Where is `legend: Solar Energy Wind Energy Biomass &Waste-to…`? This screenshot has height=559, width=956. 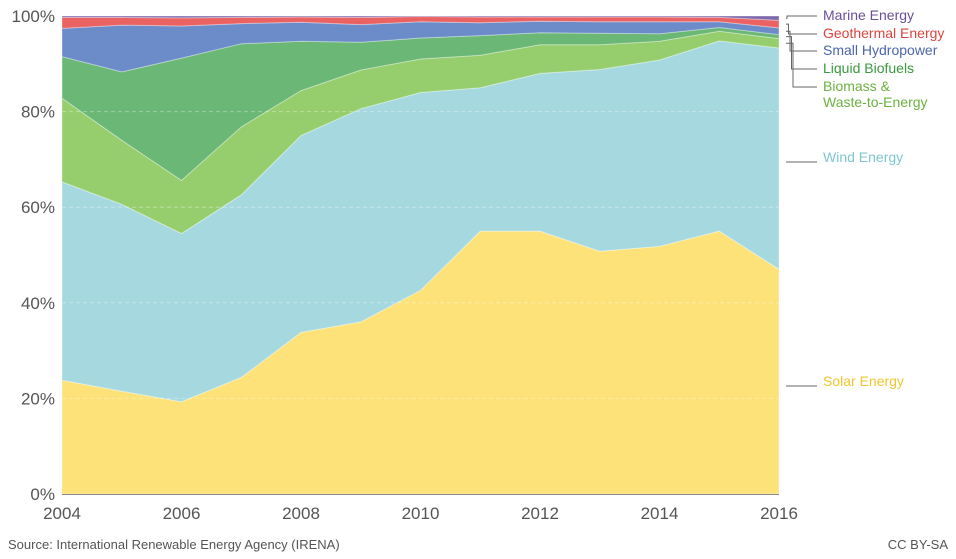 legend: Solar Energy Wind Energy Biomass &Waste-to… is located at coordinates (865, 198).